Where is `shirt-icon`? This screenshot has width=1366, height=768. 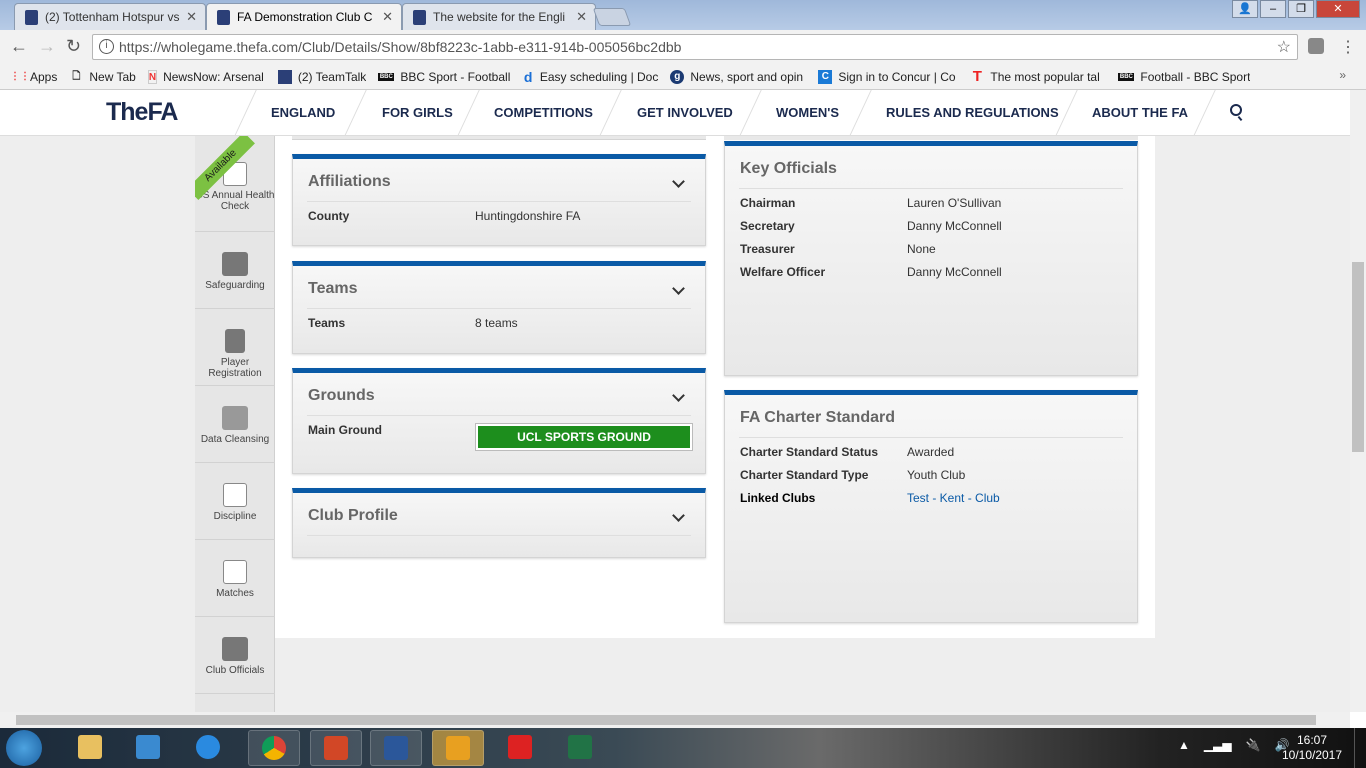 shirt-icon is located at coordinates (235, 341).